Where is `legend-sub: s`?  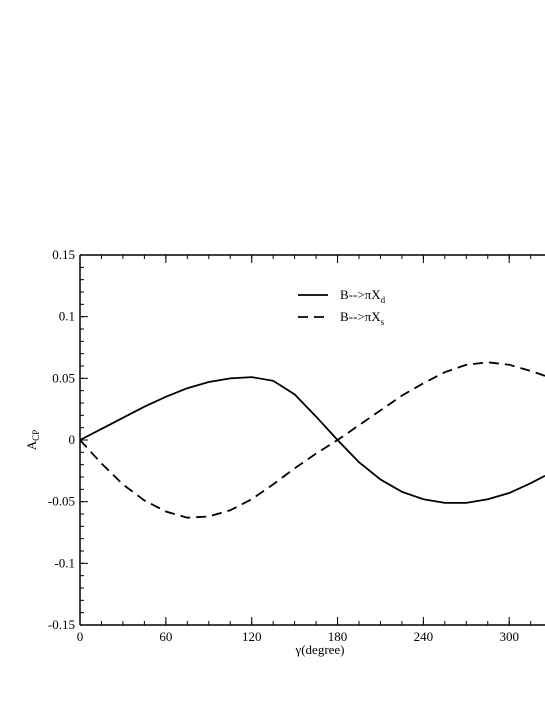 legend-sub: s is located at coordinates (383, 322).